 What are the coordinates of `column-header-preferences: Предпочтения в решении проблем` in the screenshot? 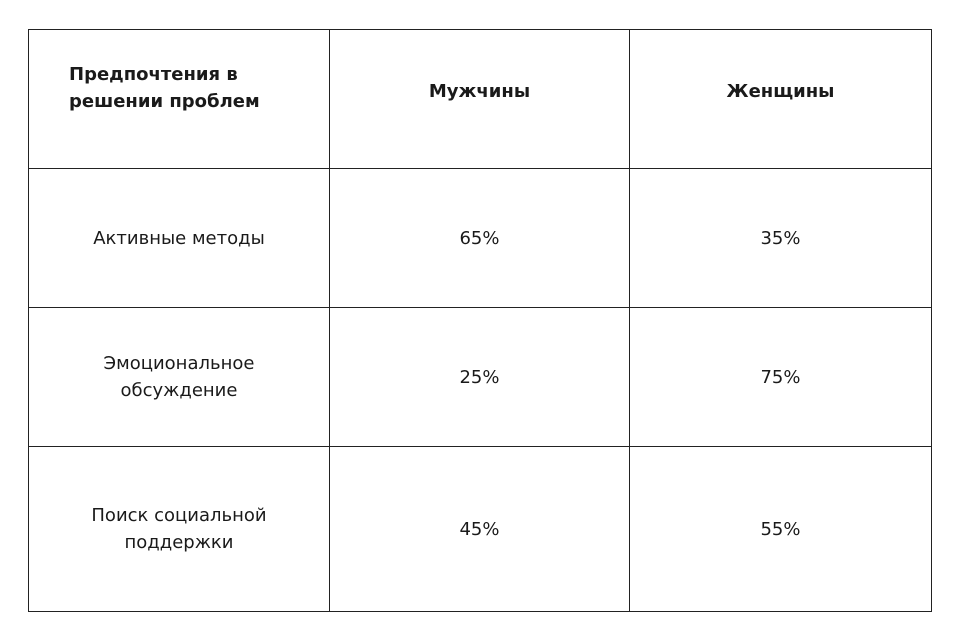 It's located at (179, 99).